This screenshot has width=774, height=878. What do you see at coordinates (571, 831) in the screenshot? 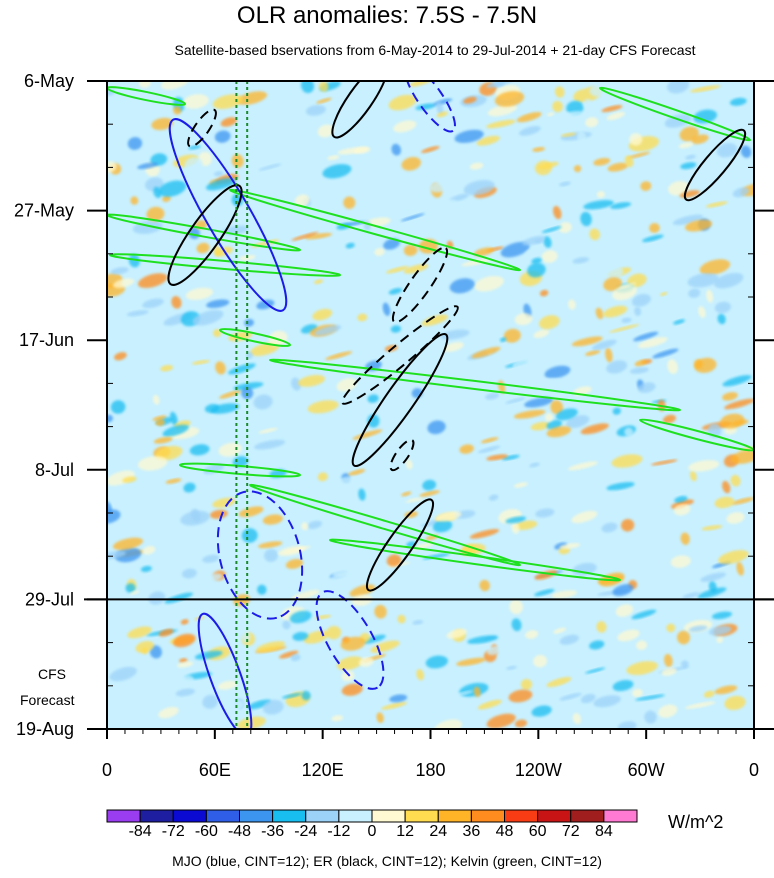
I see `colorbar-level-label: 72` at bounding box center [571, 831].